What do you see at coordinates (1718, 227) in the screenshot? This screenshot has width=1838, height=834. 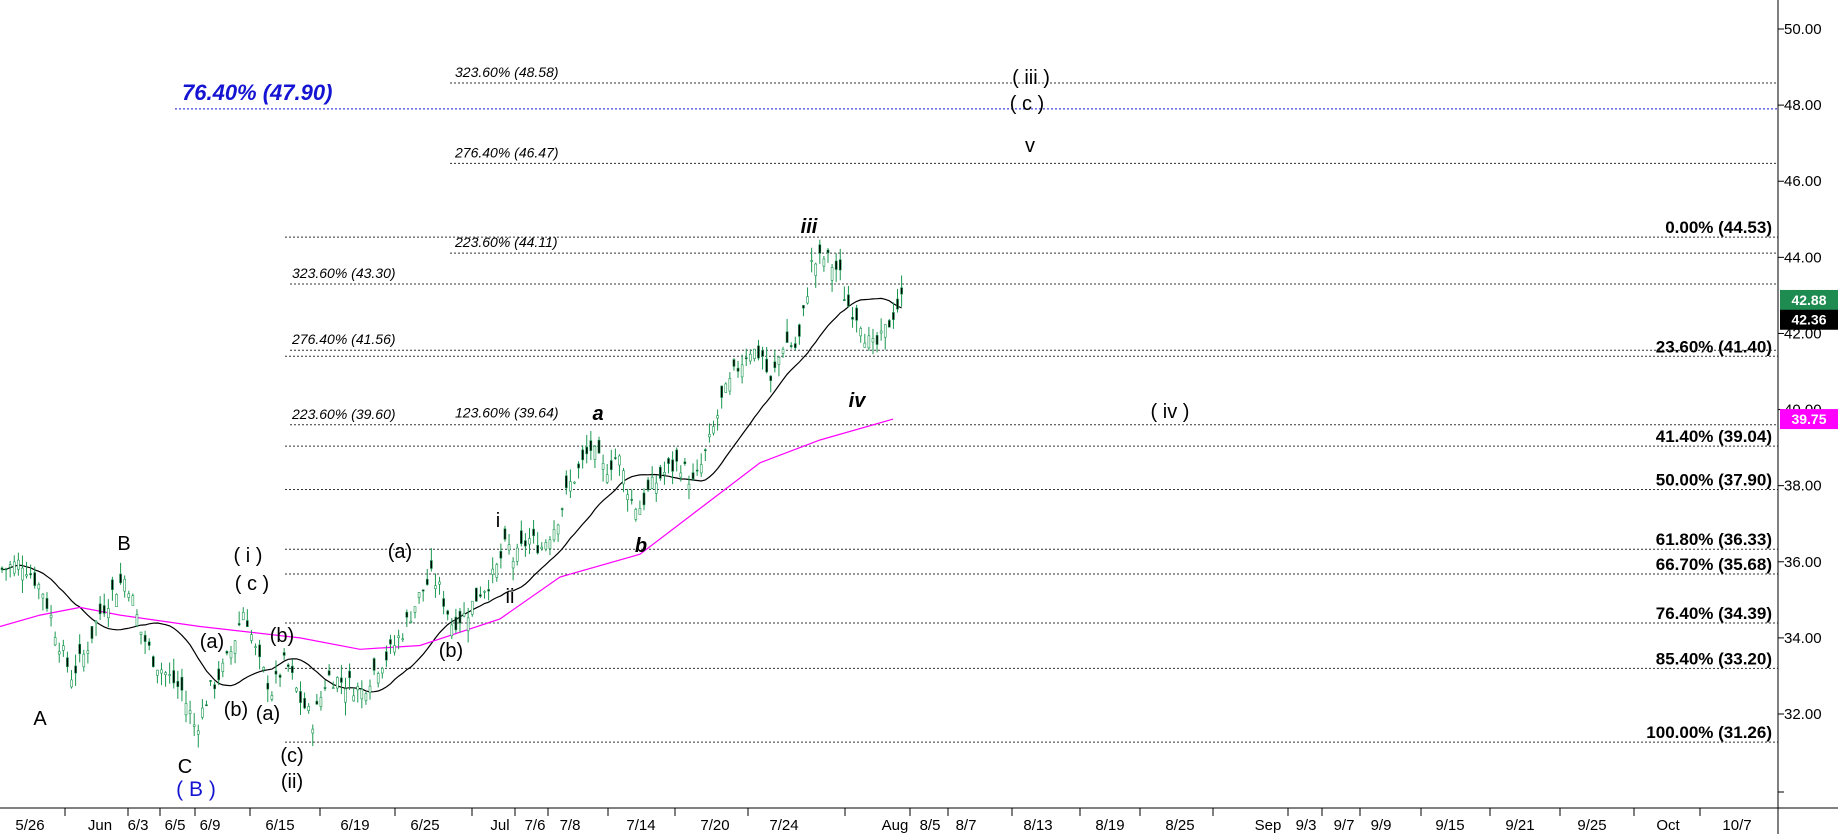 I see `retracement-label: 0.00% (44.53)` at bounding box center [1718, 227].